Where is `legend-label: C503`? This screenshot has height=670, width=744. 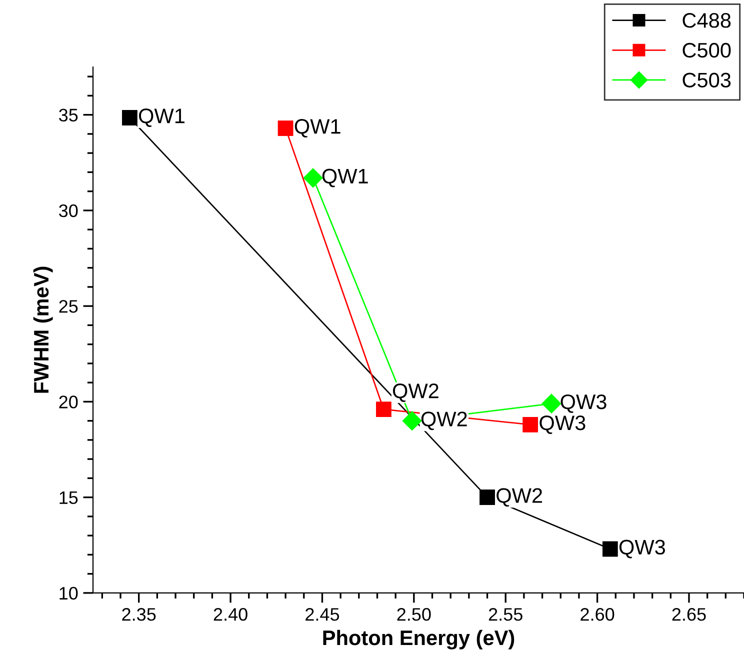 legend-label: C503 is located at coordinates (706, 80).